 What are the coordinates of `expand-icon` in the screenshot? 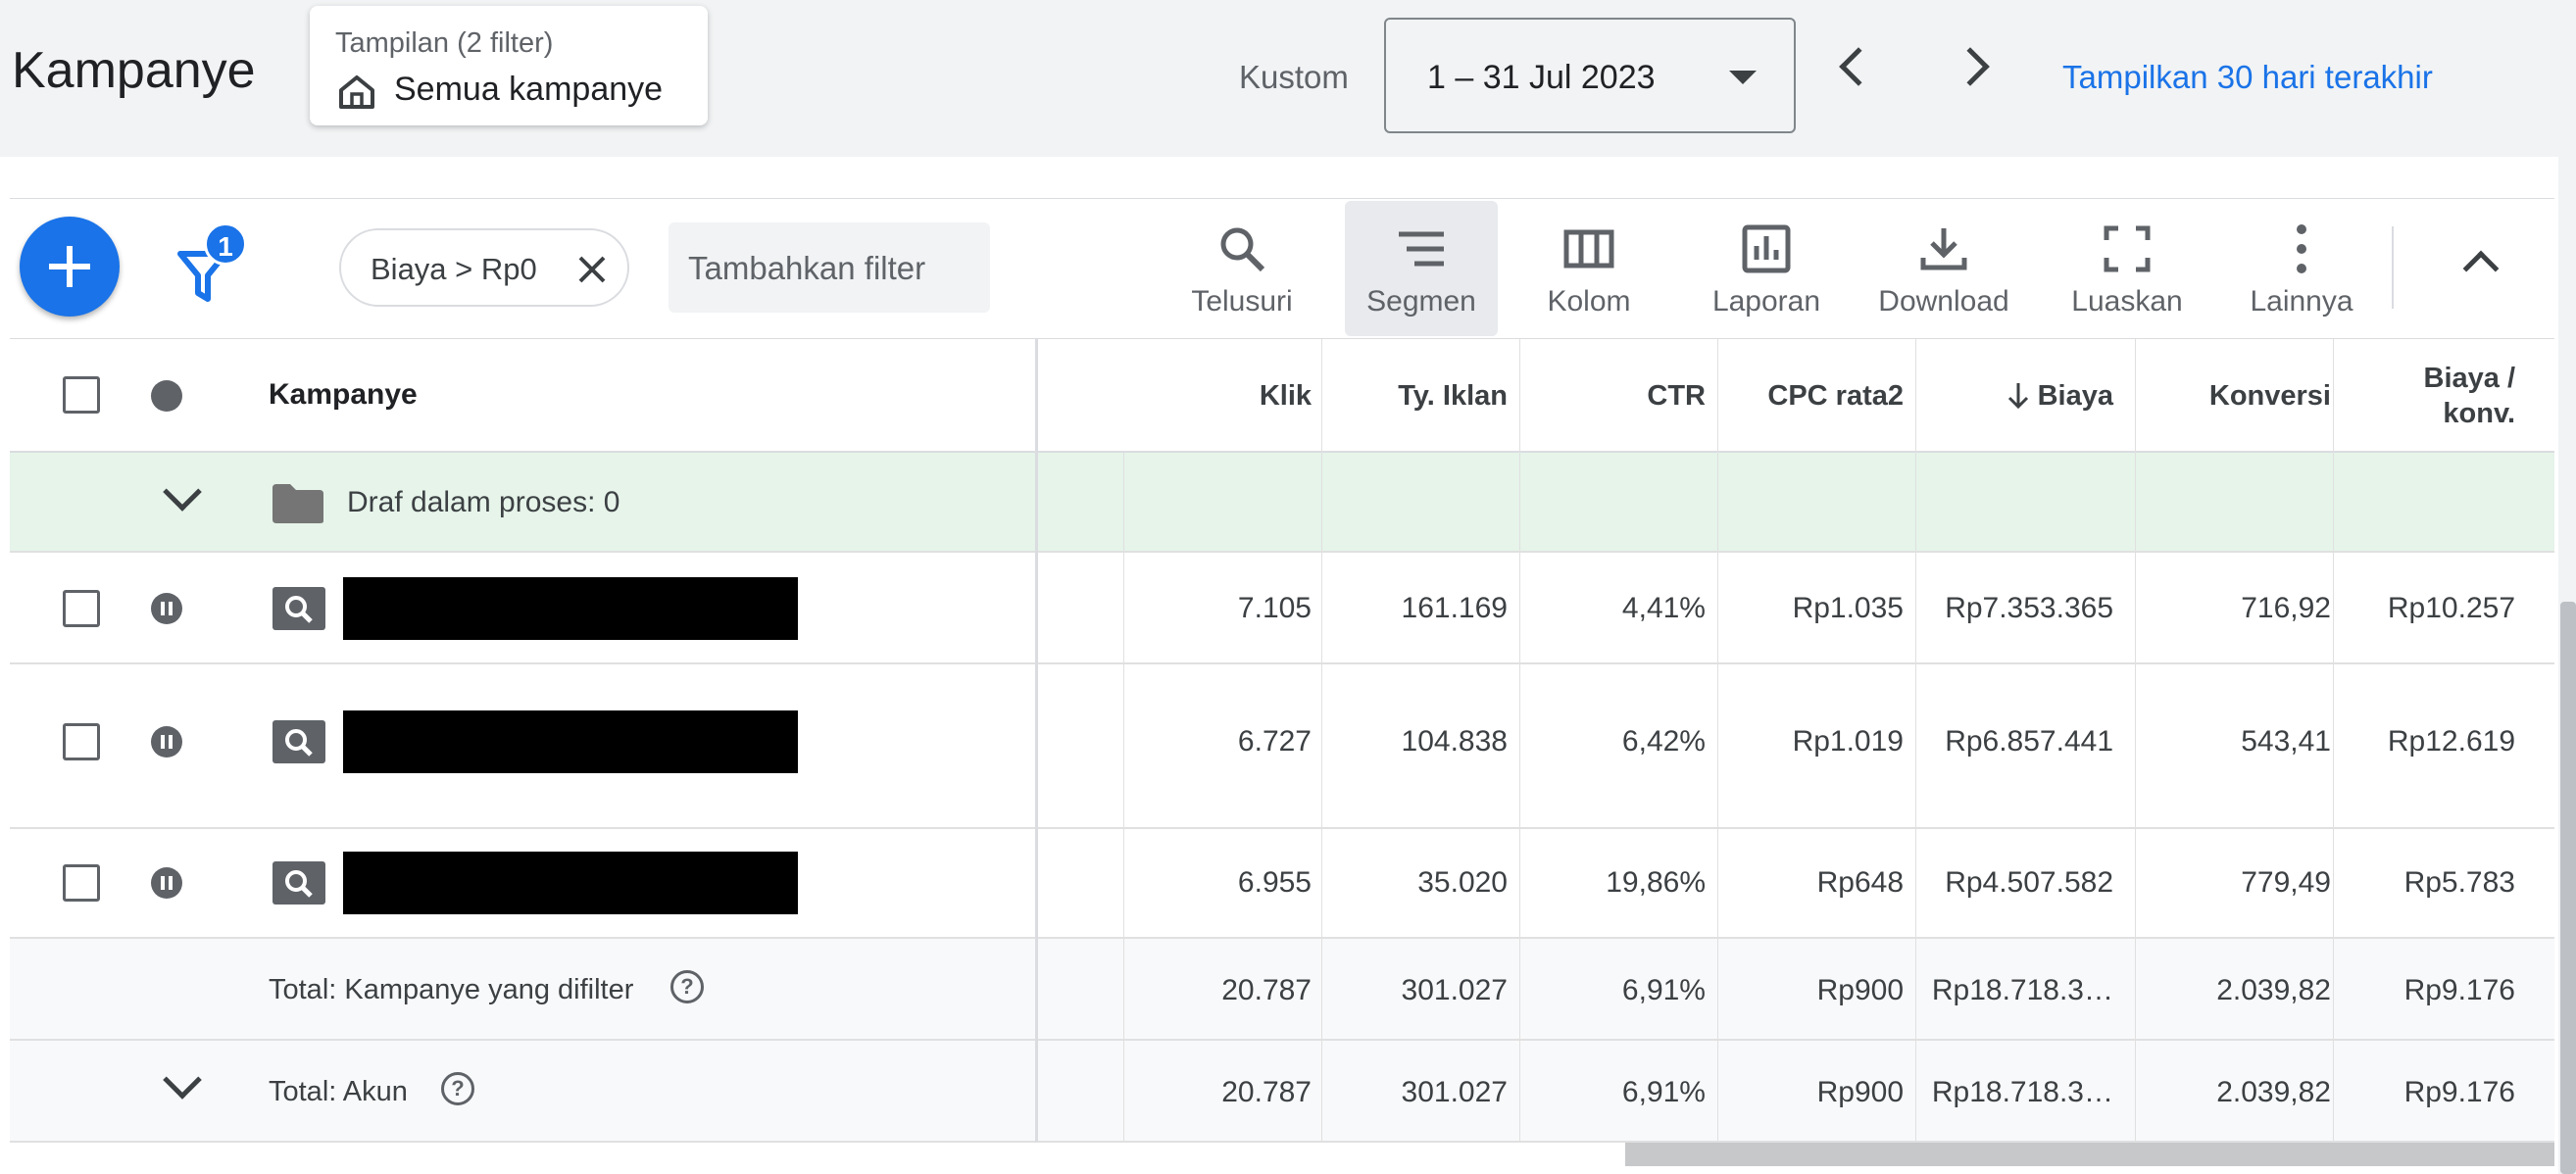 It's located at (2127, 248).